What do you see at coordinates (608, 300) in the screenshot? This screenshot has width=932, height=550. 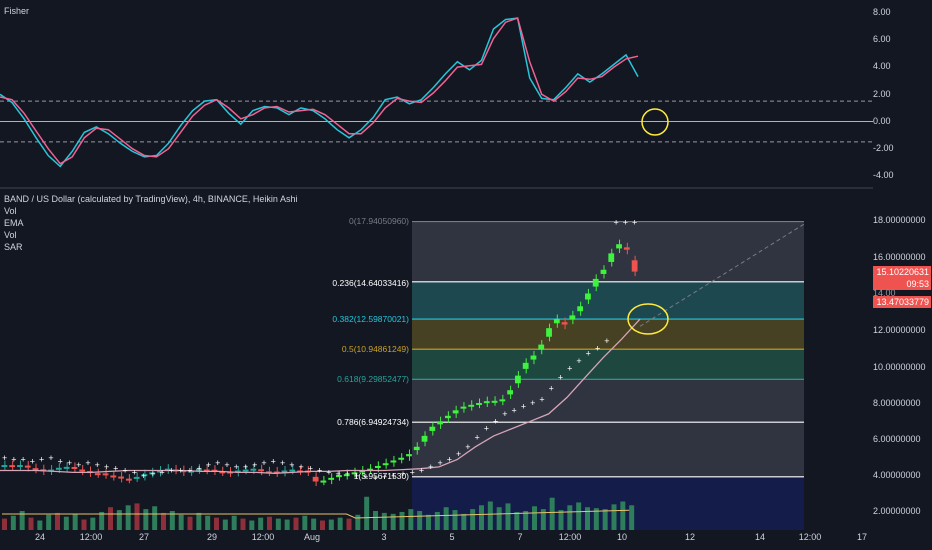 I see `fib-zone` at bounding box center [608, 300].